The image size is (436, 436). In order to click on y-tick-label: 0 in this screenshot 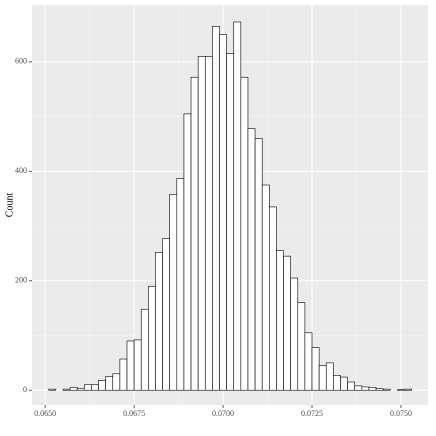, I will do `click(25, 389)`.